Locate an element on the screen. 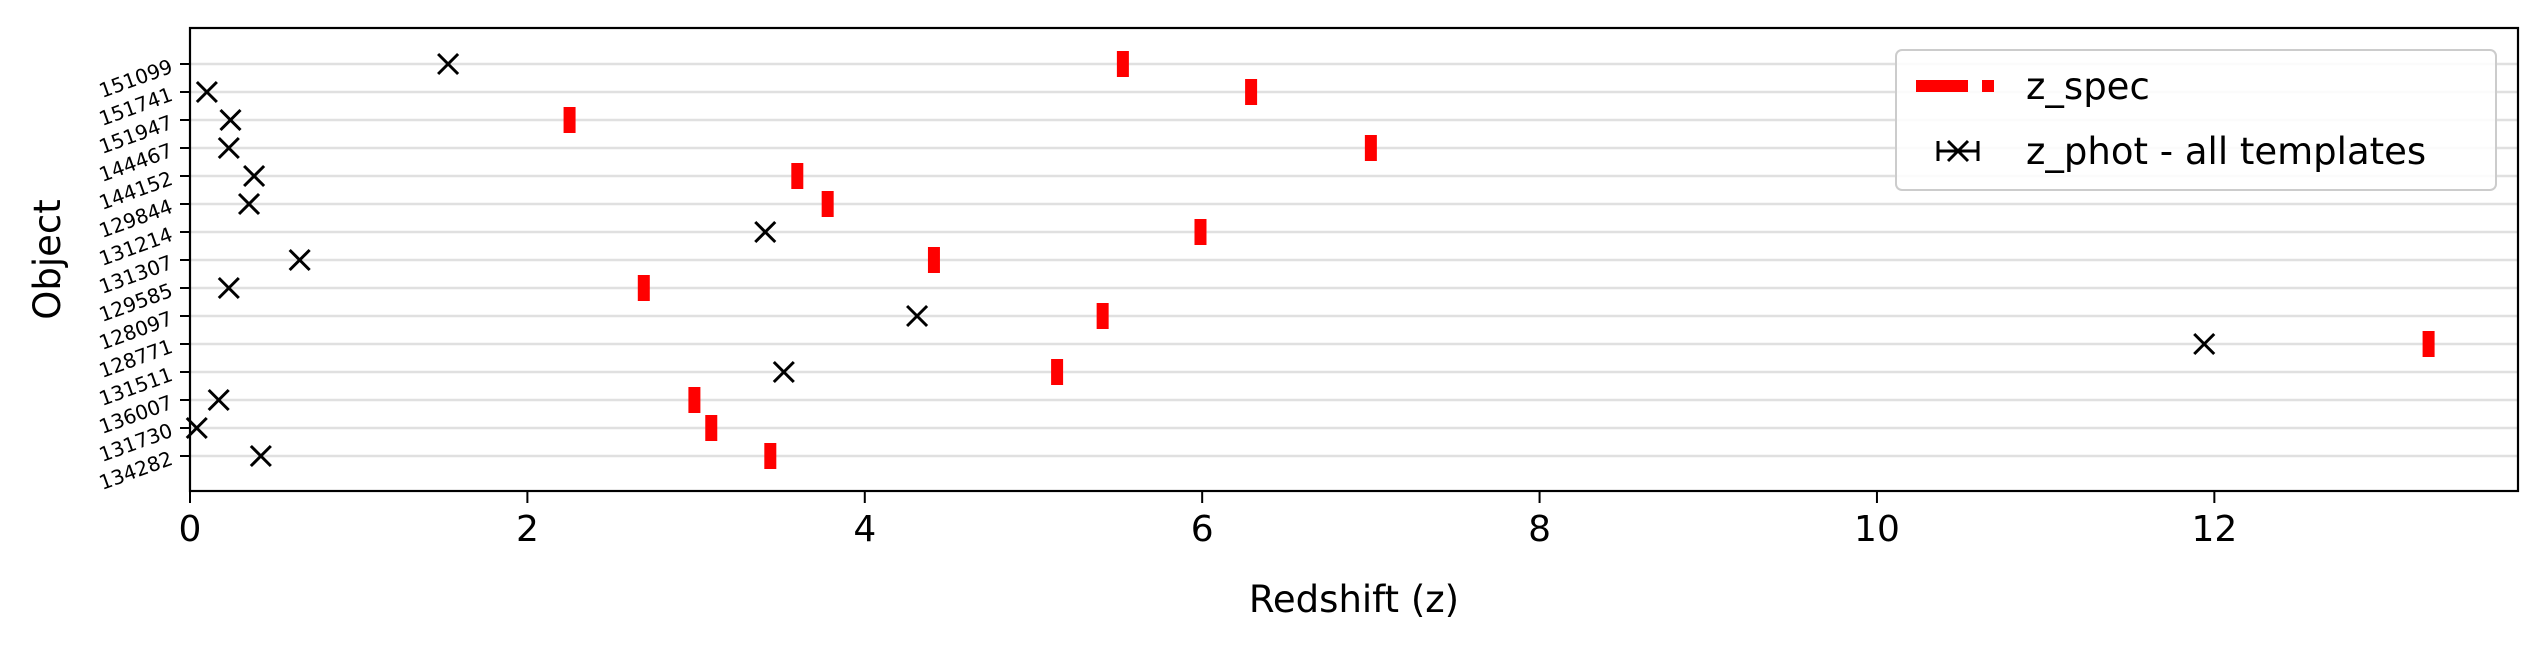 Image resolution: width=2543 pixels, height=651 pixels. x-axis-label: Redshift (z) is located at coordinates (1354, 599).